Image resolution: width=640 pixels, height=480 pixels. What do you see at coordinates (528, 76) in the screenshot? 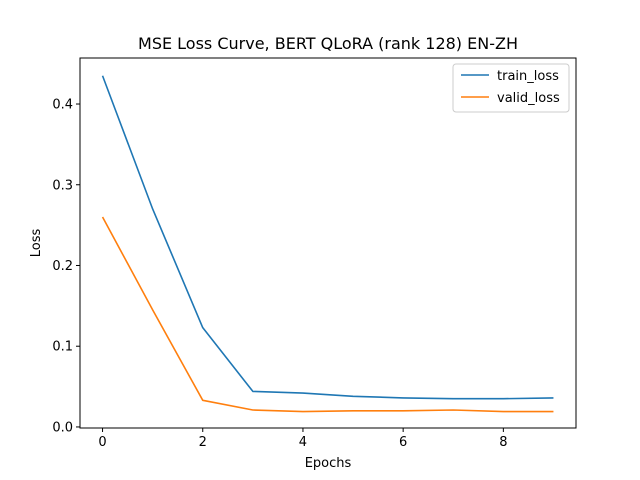
I see `legend-label-train-loss: train_loss` at bounding box center [528, 76].